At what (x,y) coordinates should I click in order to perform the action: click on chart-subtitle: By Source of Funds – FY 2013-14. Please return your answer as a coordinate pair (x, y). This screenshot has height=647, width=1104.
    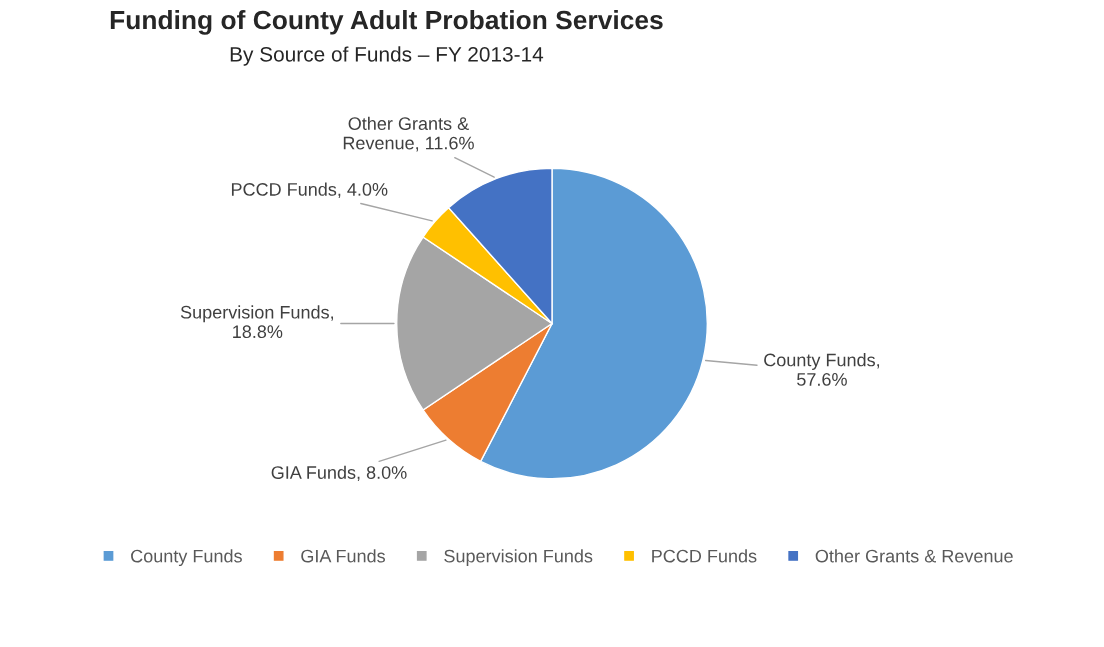
    Looking at the image, I should click on (387, 56).